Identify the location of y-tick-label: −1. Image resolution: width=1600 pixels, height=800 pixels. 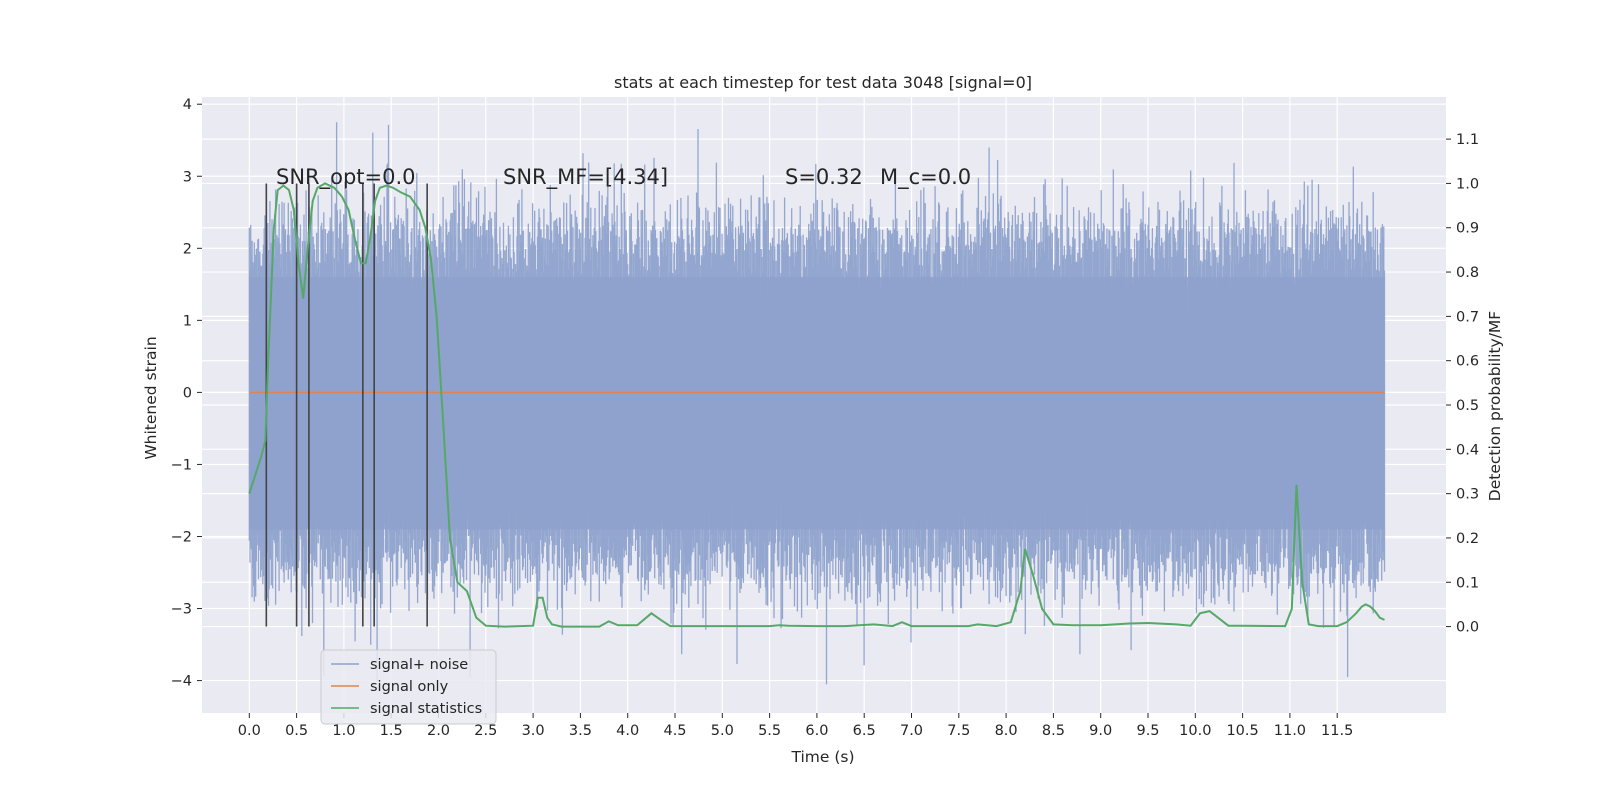
(181, 465).